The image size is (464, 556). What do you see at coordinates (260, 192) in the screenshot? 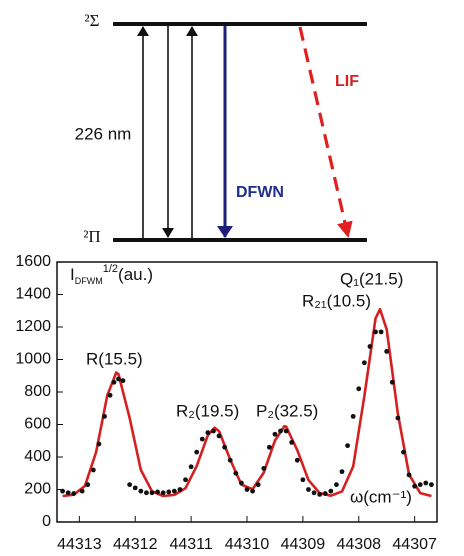
I see `dfwm-label: DFWN` at bounding box center [260, 192].